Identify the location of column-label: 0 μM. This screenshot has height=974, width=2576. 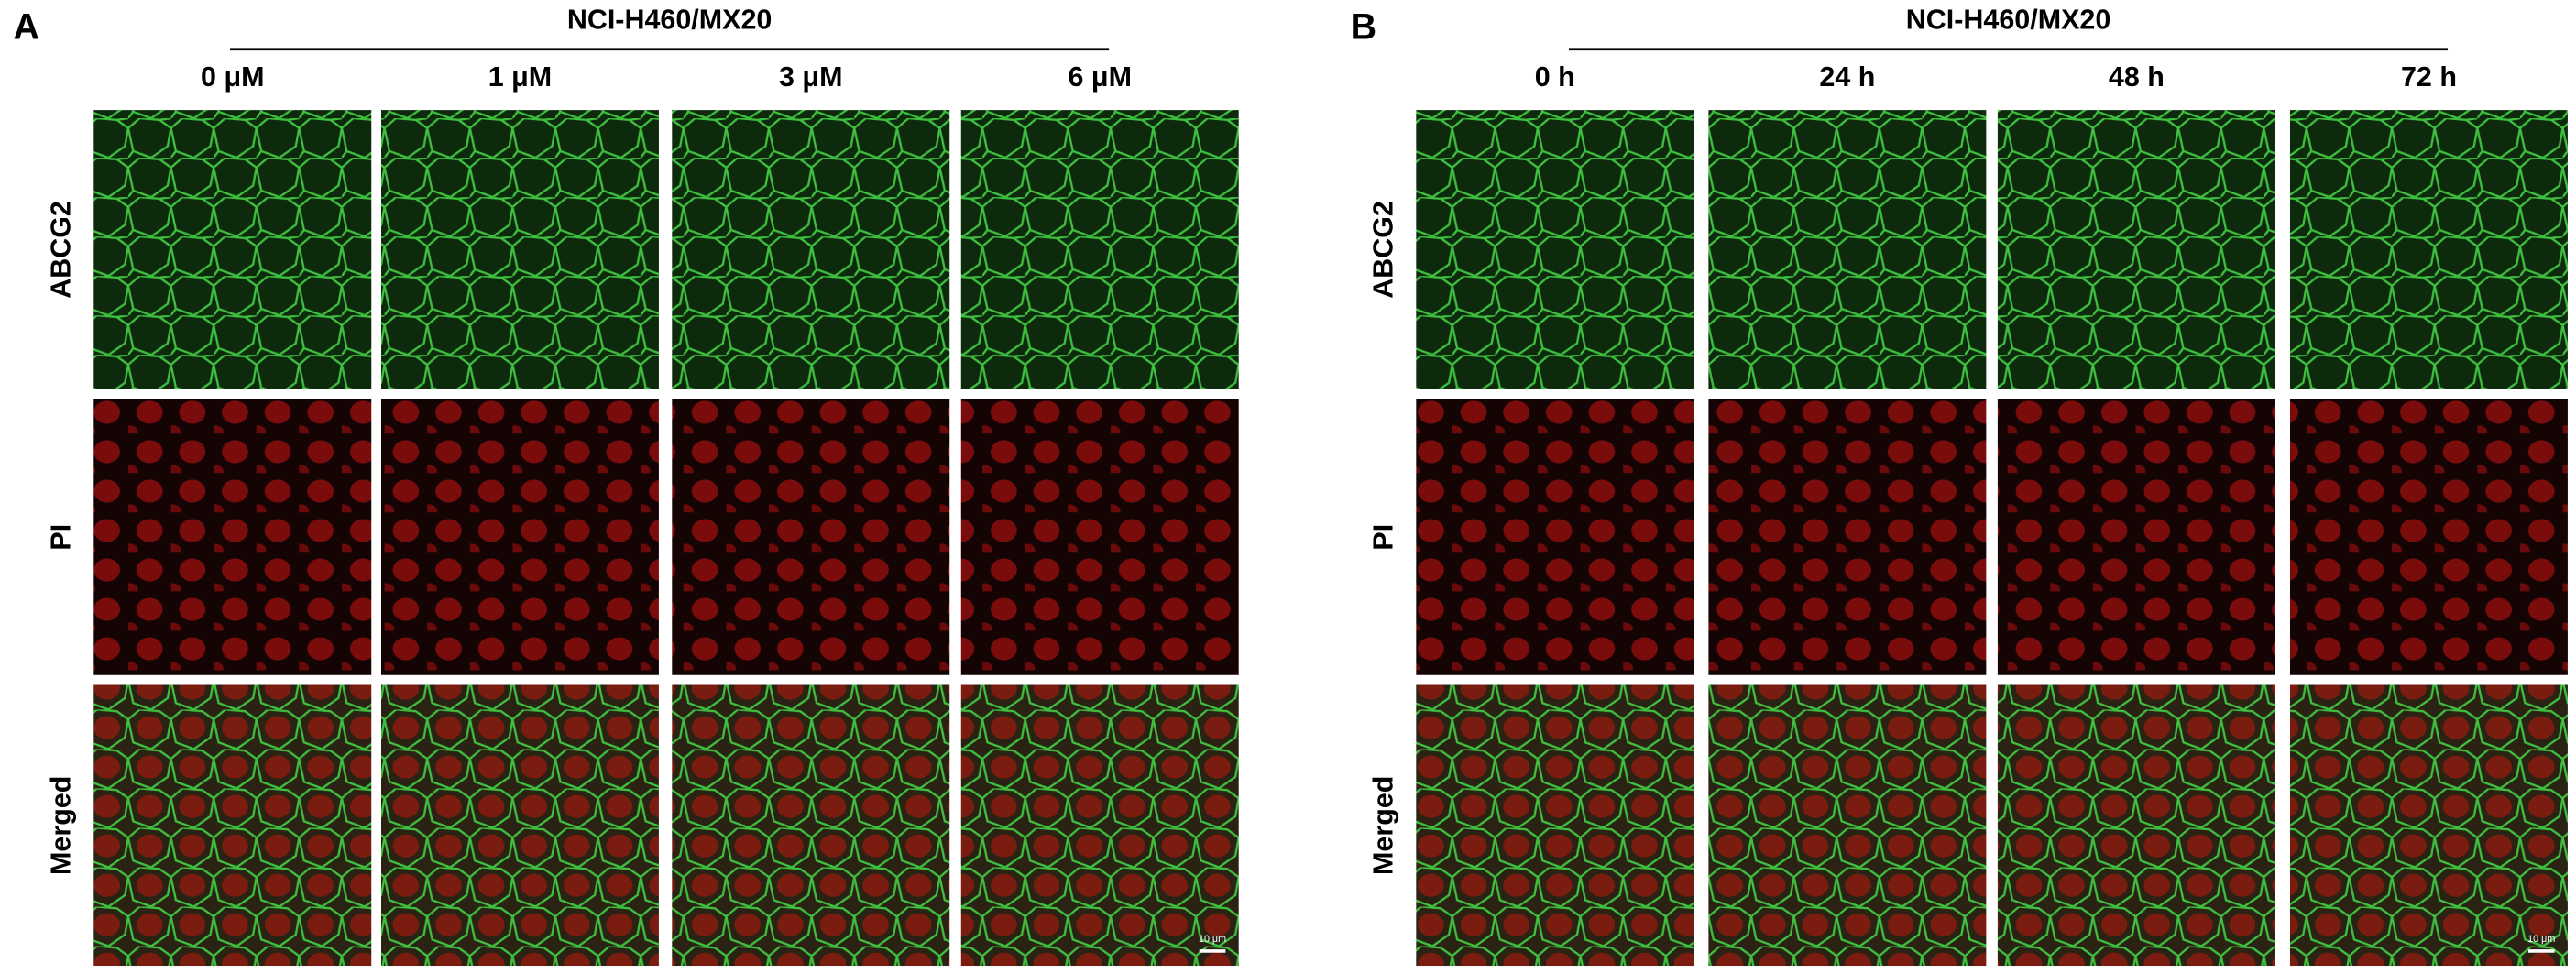
(232, 77).